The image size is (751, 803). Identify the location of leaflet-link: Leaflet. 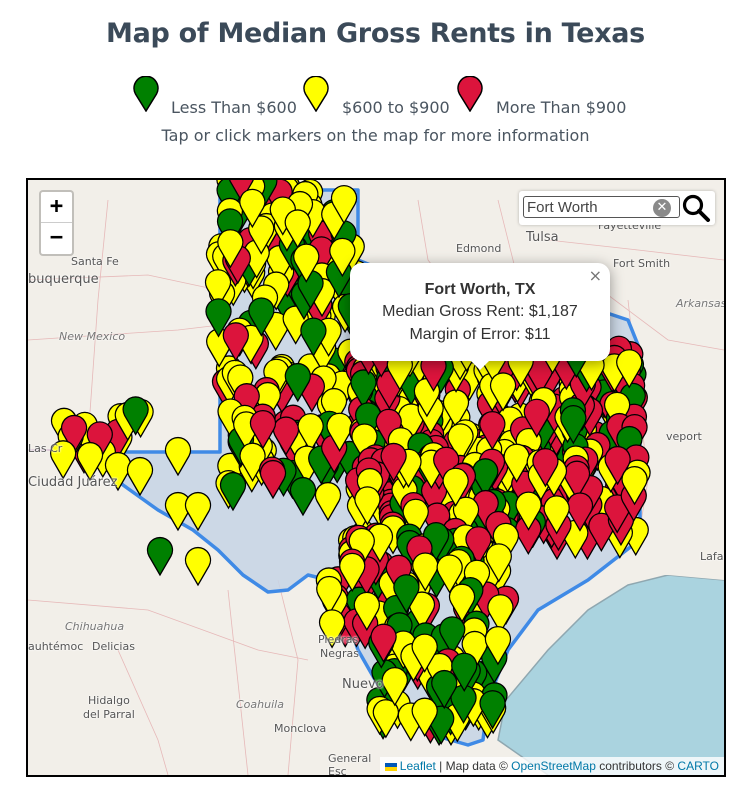
(417, 766).